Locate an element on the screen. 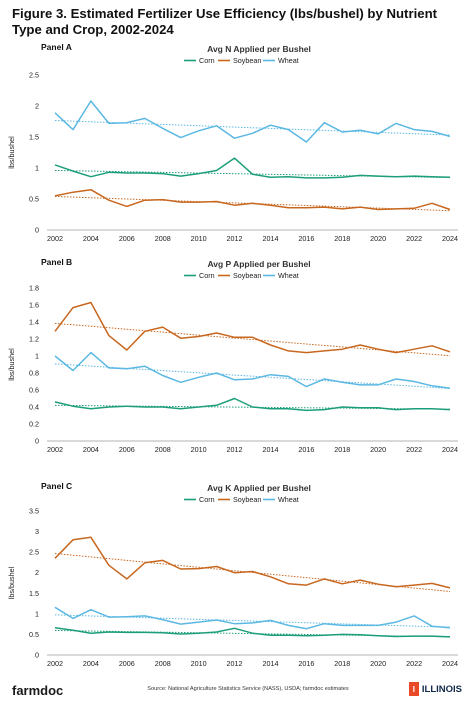  panel-a-ytick-1: 1 is located at coordinates (37, 168).